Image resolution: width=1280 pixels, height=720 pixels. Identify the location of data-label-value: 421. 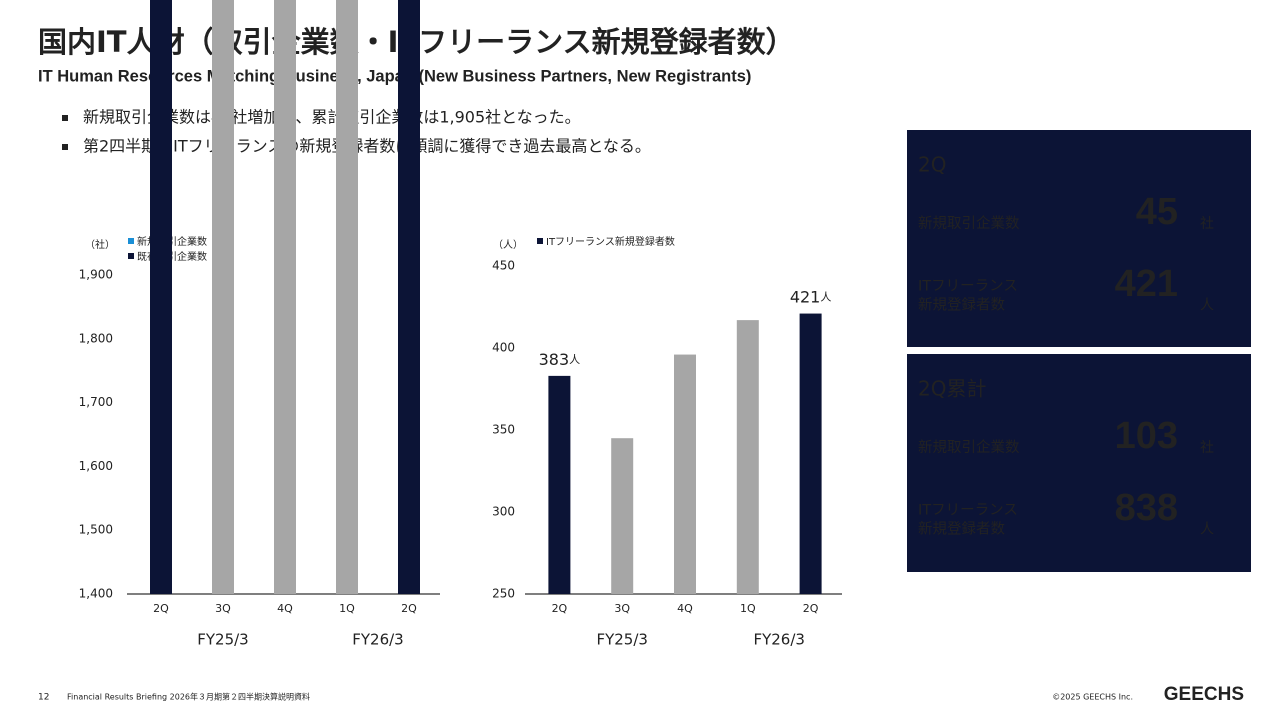
(805, 296).